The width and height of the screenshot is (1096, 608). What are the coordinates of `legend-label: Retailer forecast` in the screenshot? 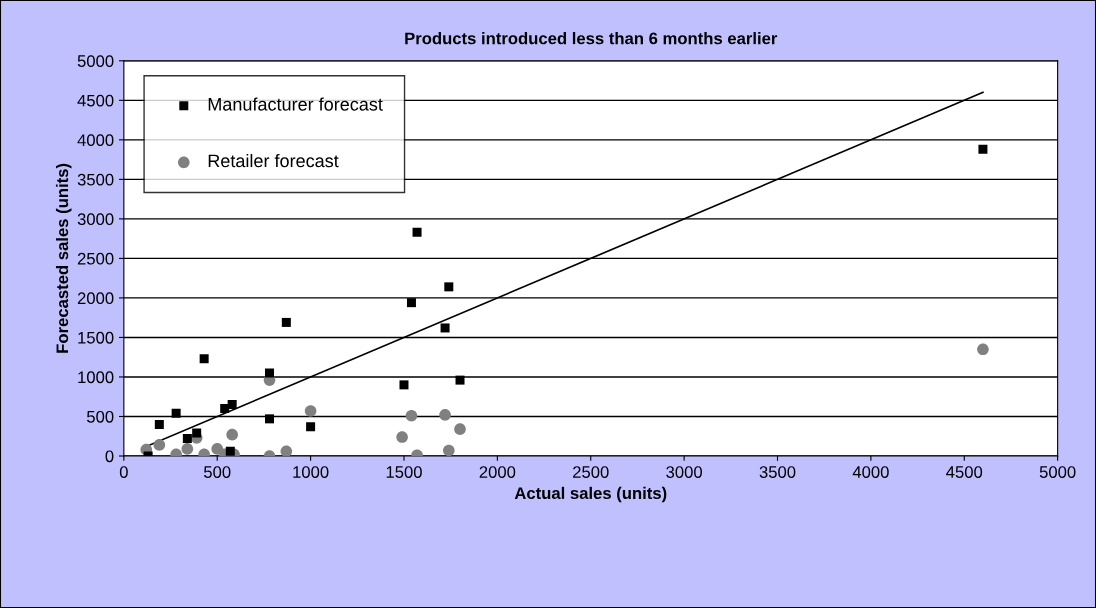 It's located at (273, 160).